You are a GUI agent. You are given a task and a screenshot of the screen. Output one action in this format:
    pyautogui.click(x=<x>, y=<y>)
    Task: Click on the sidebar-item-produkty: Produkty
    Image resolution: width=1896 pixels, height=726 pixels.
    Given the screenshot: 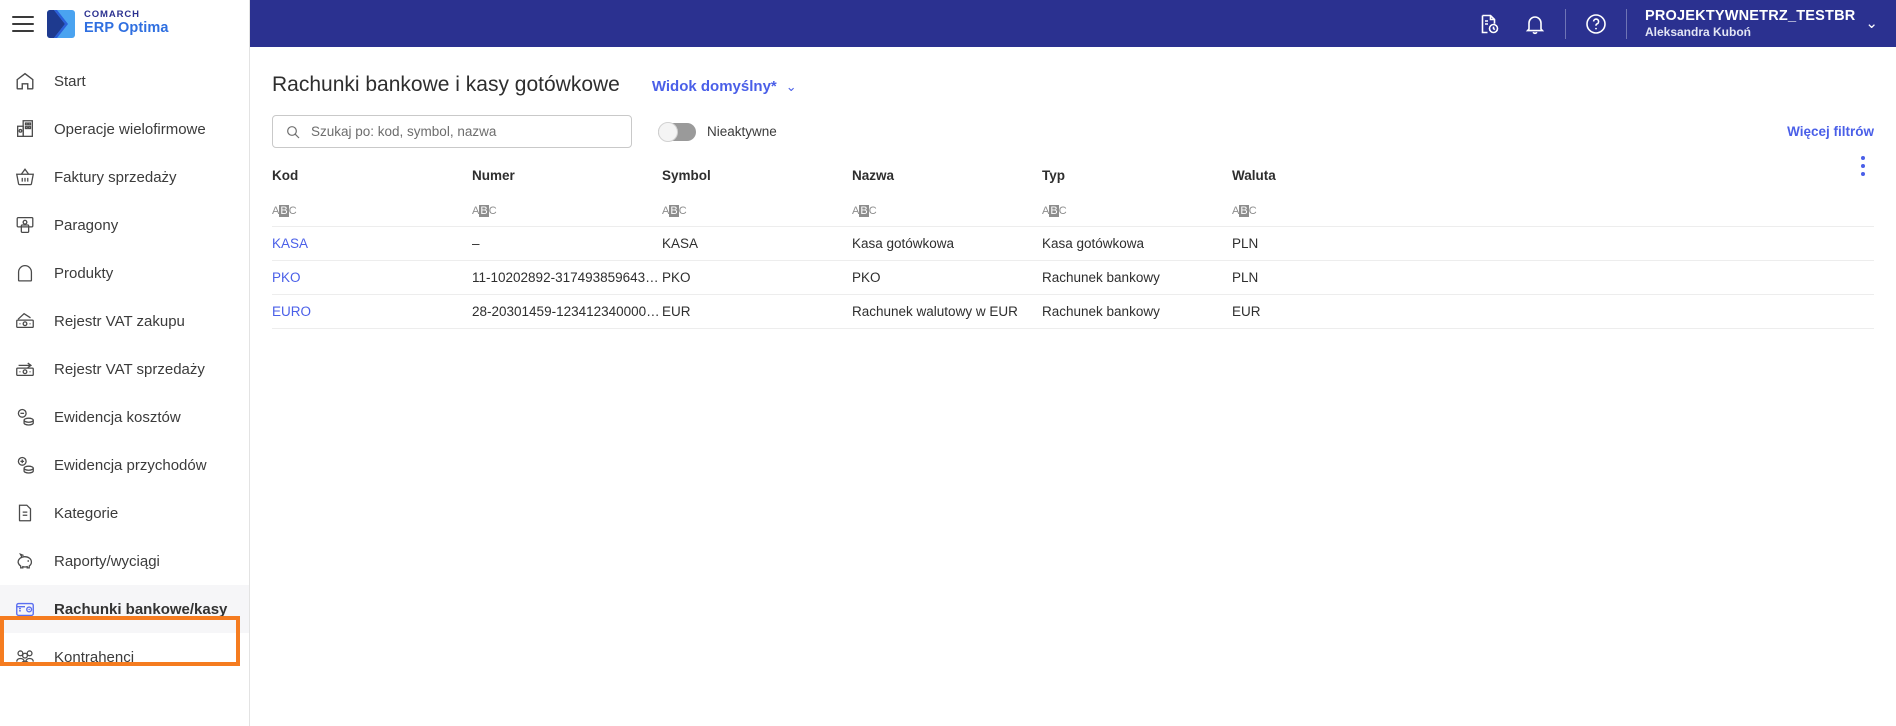 What is the action you would take?
    pyautogui.click(x=124, y=273)
    